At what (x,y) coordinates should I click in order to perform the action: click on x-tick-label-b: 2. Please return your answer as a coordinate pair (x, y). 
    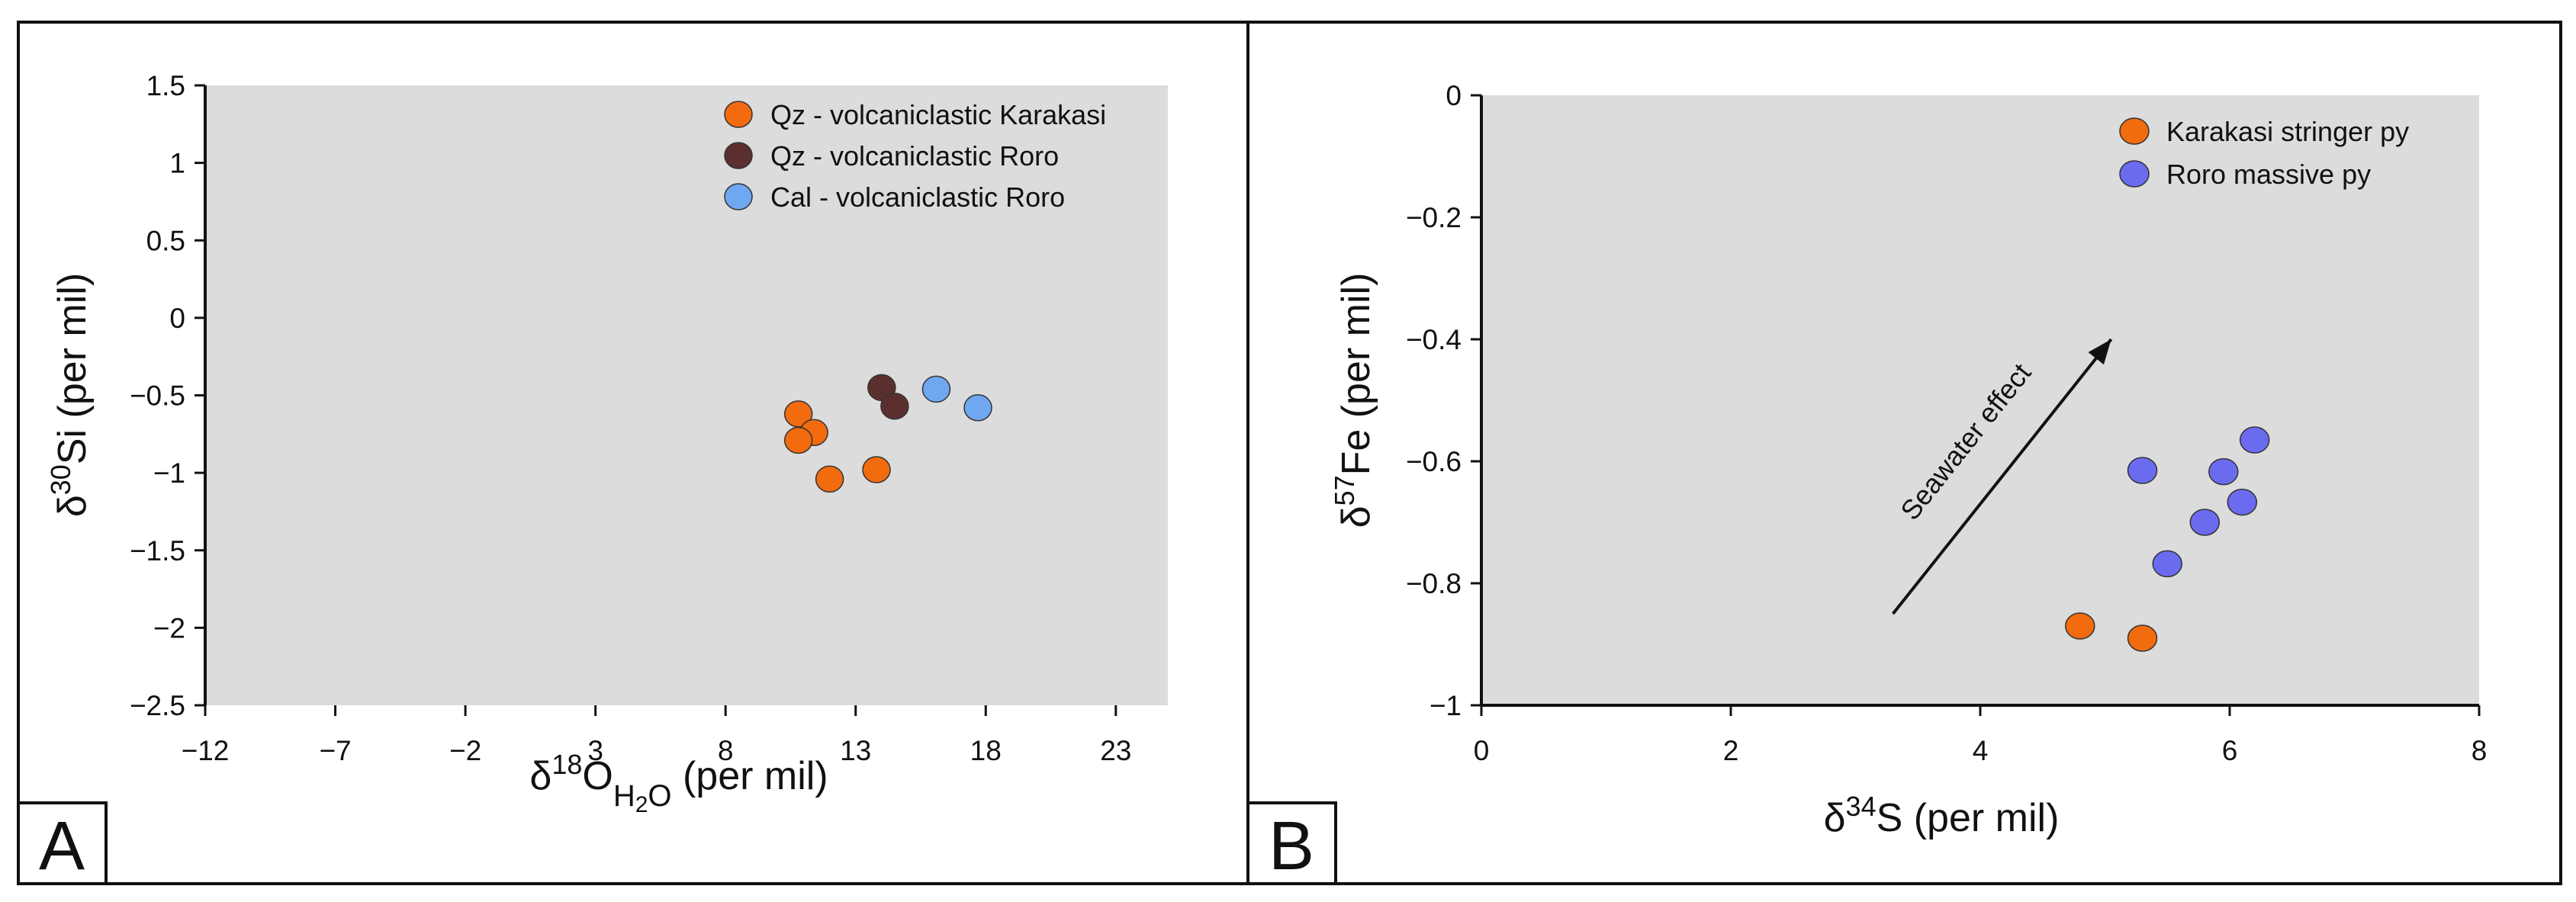
    Looking at the image, I should click on (1731, 750).